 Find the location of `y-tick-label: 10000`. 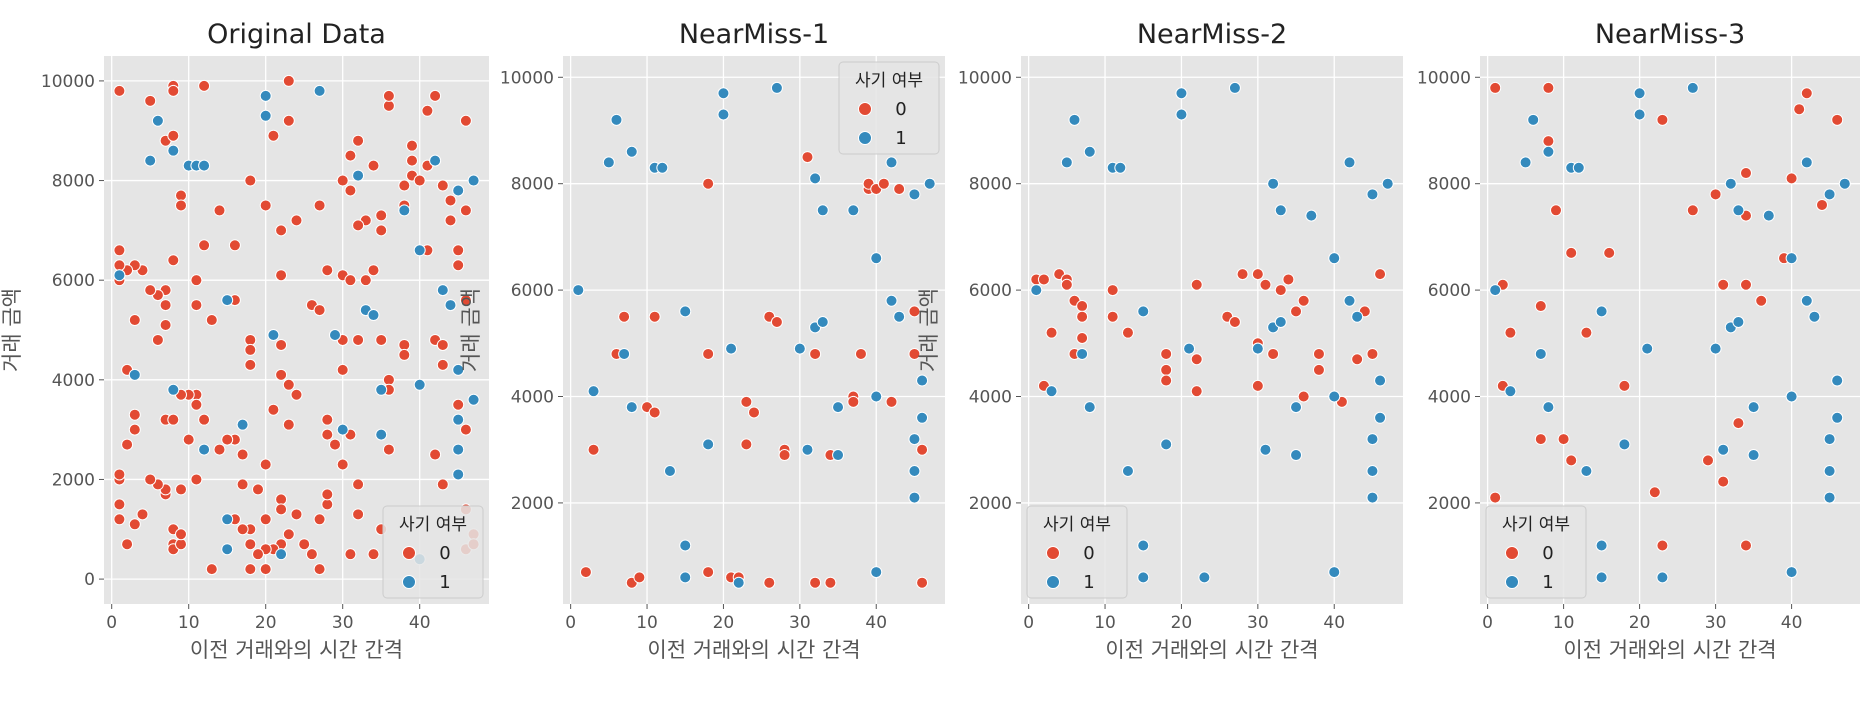

y-tick-label: 10000 is located at coordinates (527, 78).